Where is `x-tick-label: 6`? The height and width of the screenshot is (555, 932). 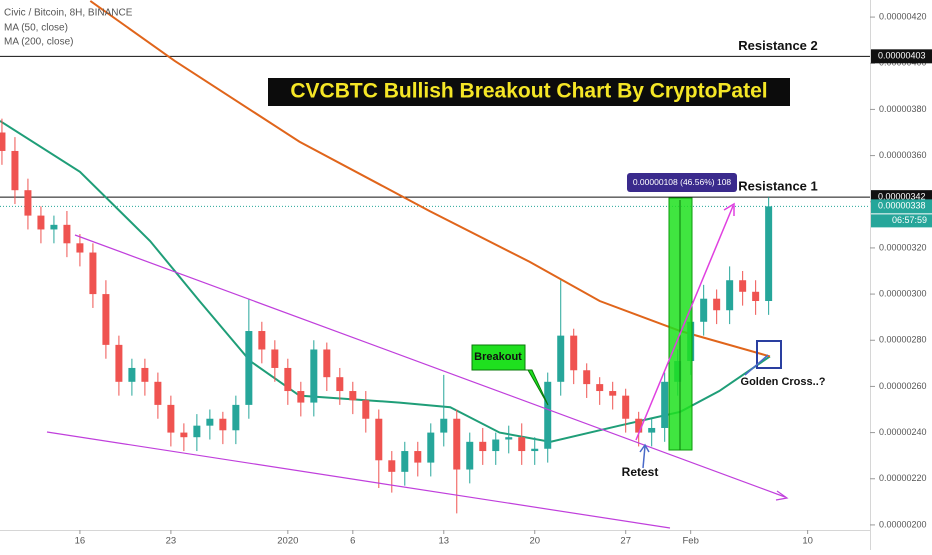 x-tick-label: 6 is located at coordinates (352, 541).